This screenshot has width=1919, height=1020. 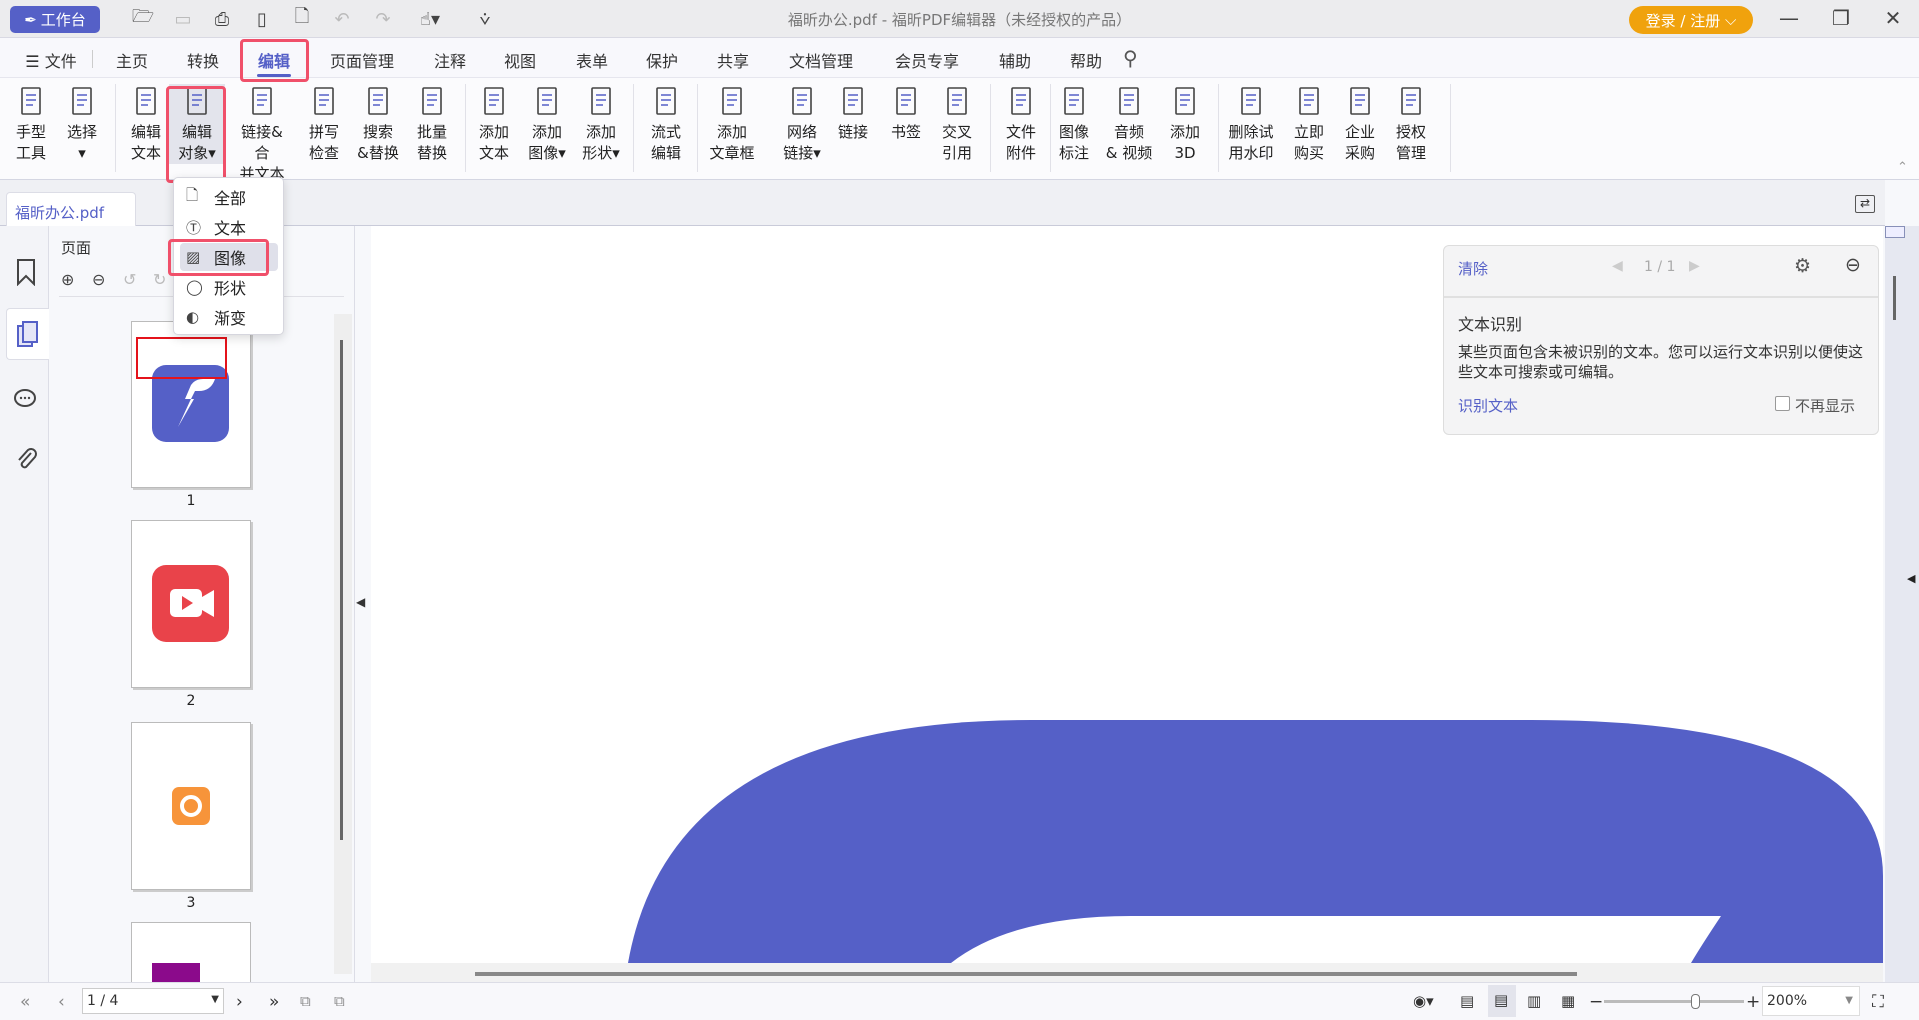 What do you see at coordinates (1811, 1001) in the screenshot?
I see `zoom-level-input: 200% ▼` at bounding box center [1811, 1001].